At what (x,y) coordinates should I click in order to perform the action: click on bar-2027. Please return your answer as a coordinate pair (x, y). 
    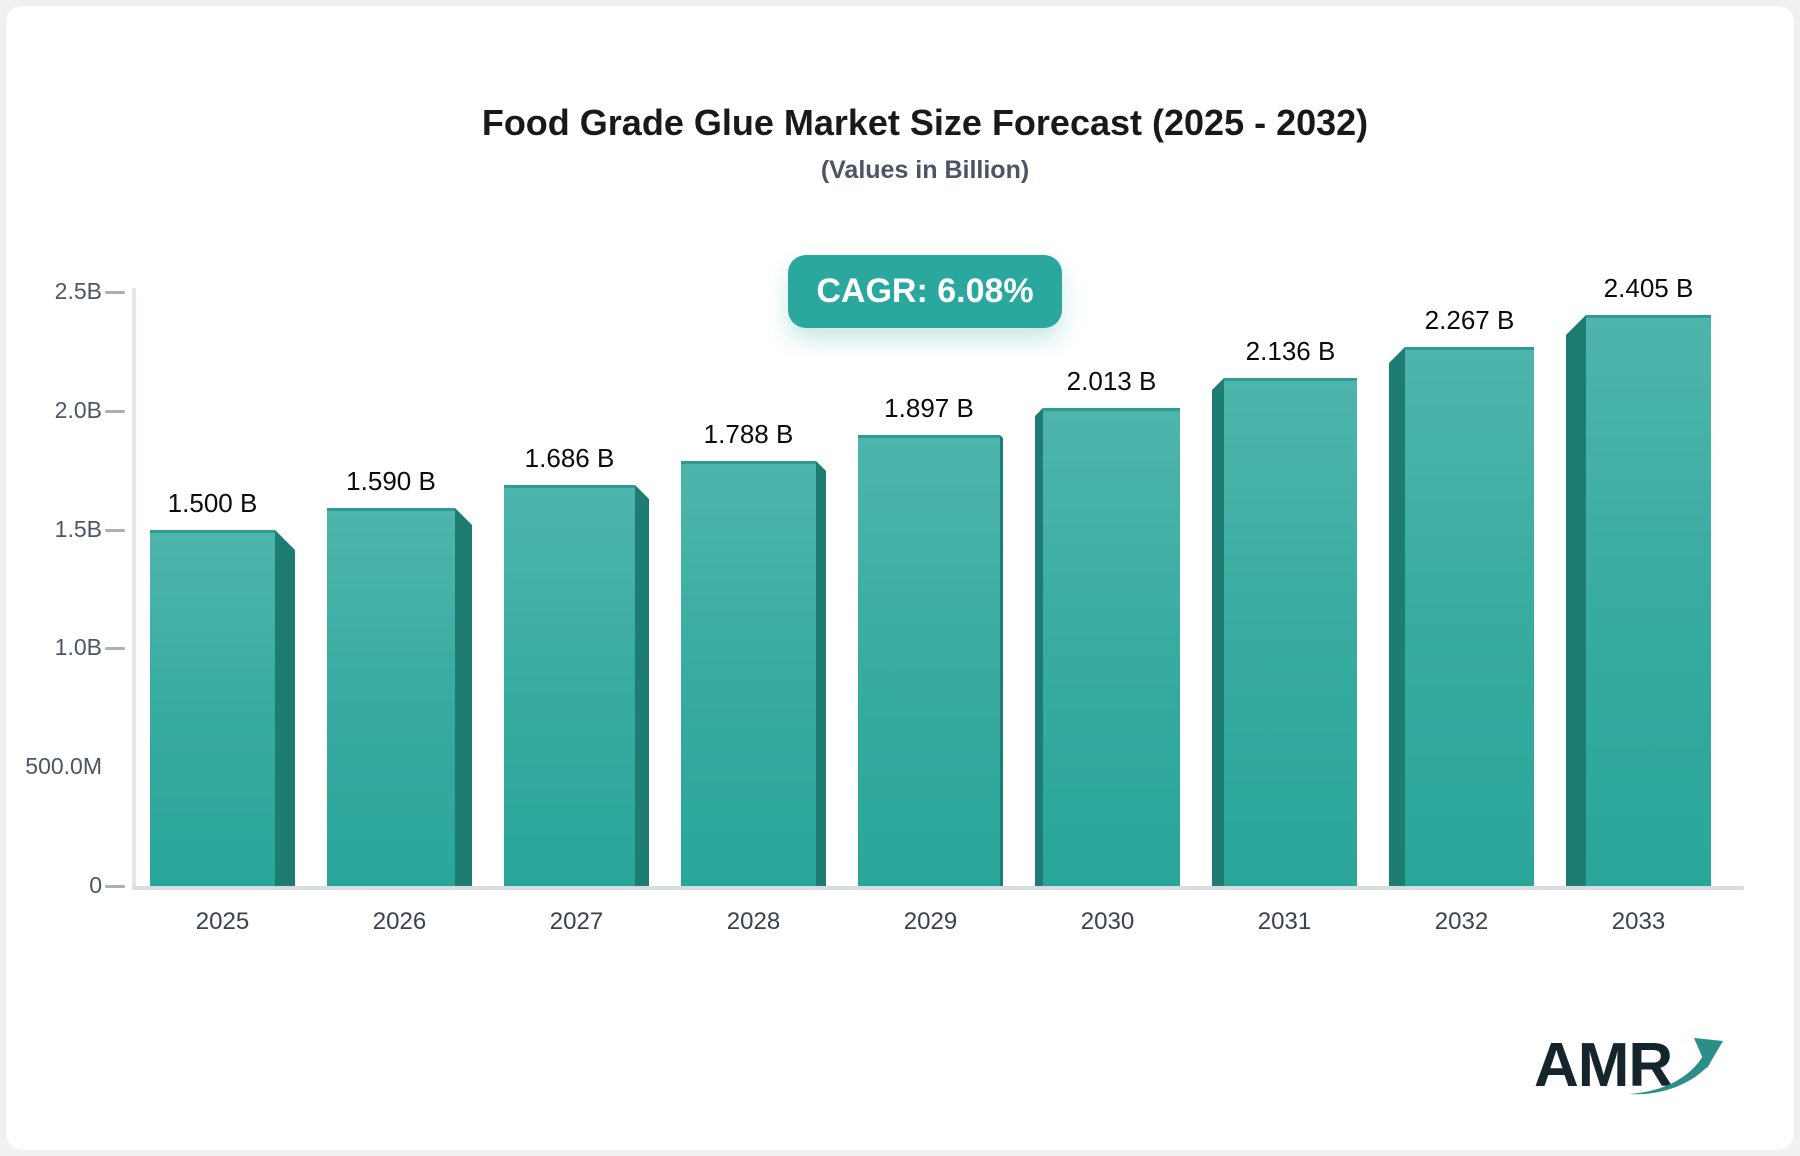
    Looking at the image, I should click on (569, 685).